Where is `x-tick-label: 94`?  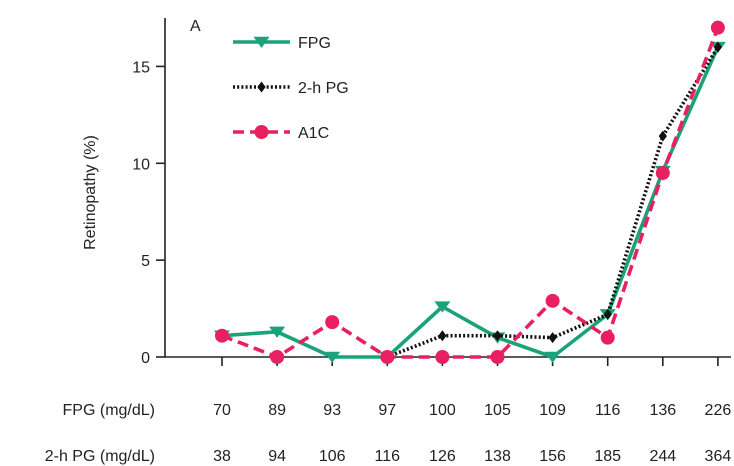
x-tick-label: 94 is located at coordinates (277, 456).